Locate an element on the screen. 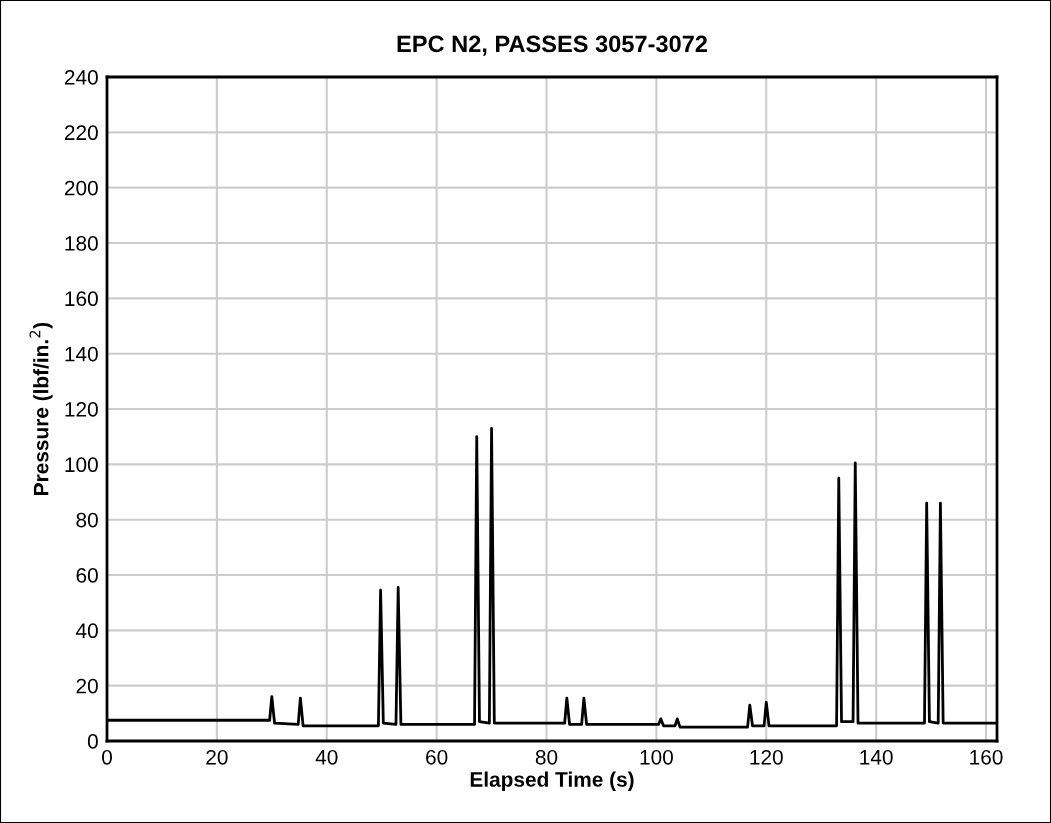  y-tick-label: 20 is located at coordinates (87, 686).